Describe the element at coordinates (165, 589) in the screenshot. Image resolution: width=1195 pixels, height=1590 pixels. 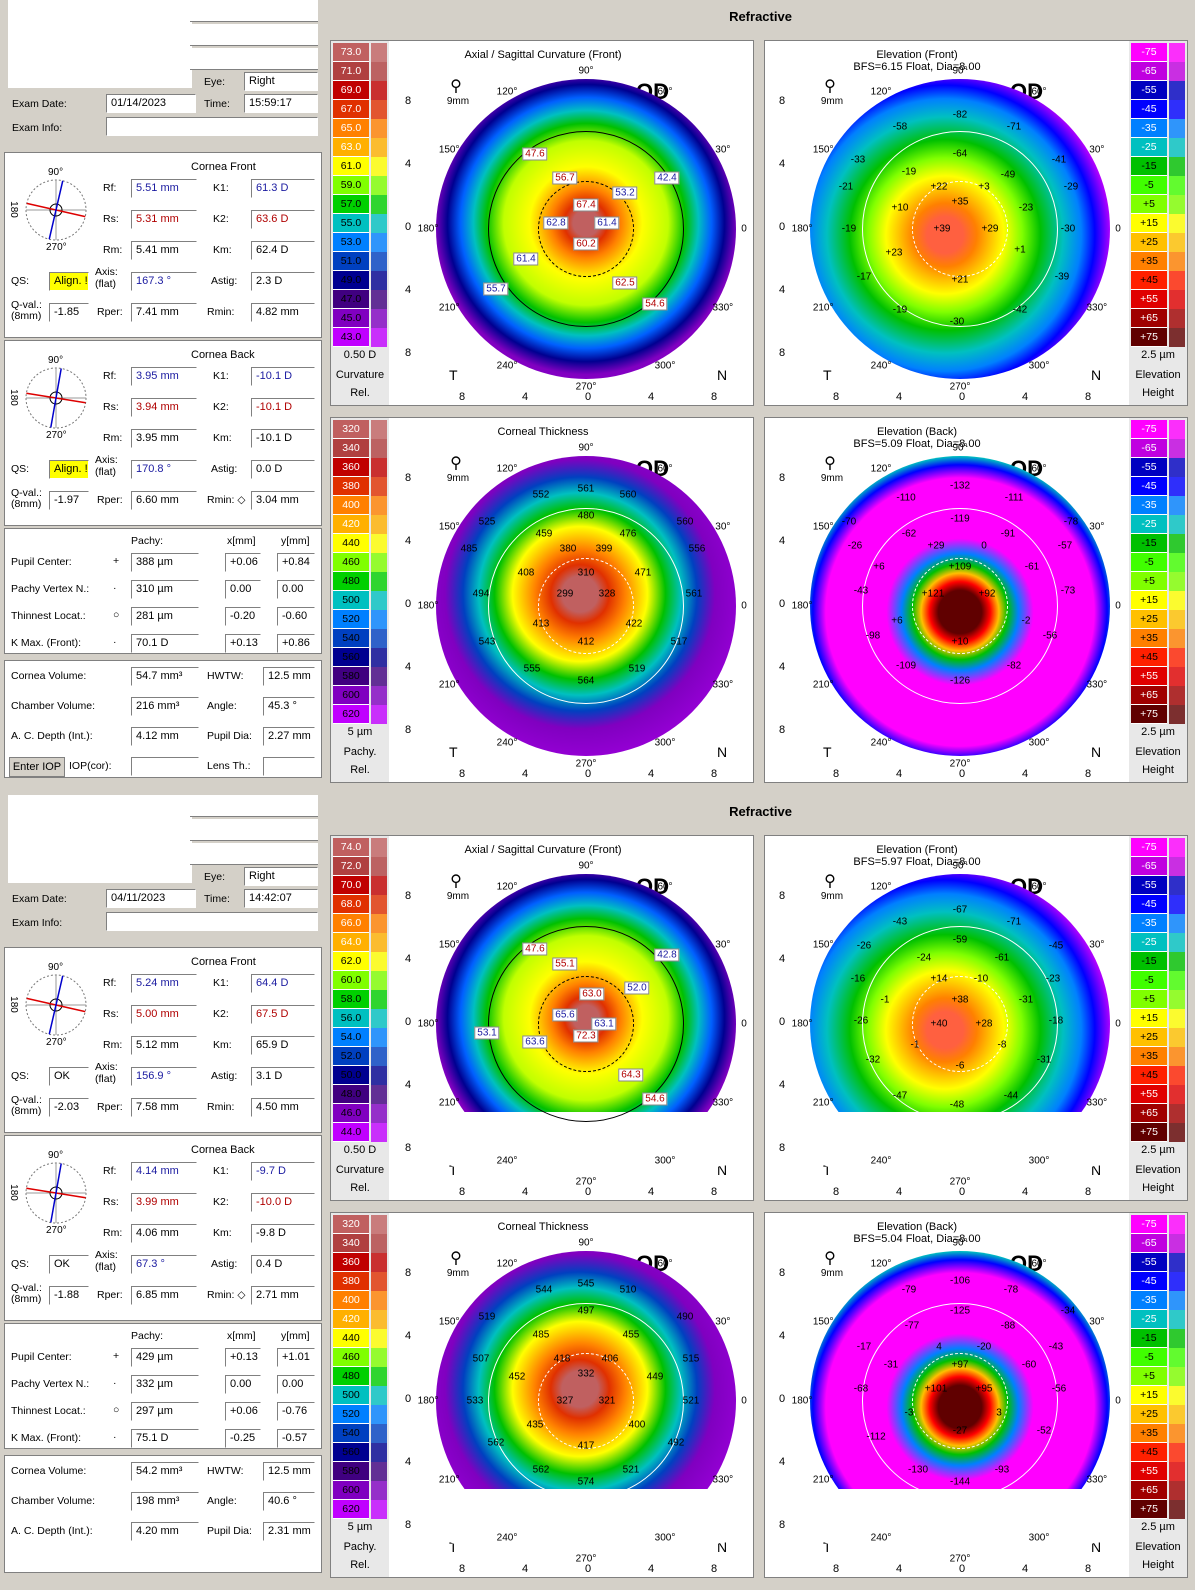
I see `vertex-pachy: 310 µm` at that location.